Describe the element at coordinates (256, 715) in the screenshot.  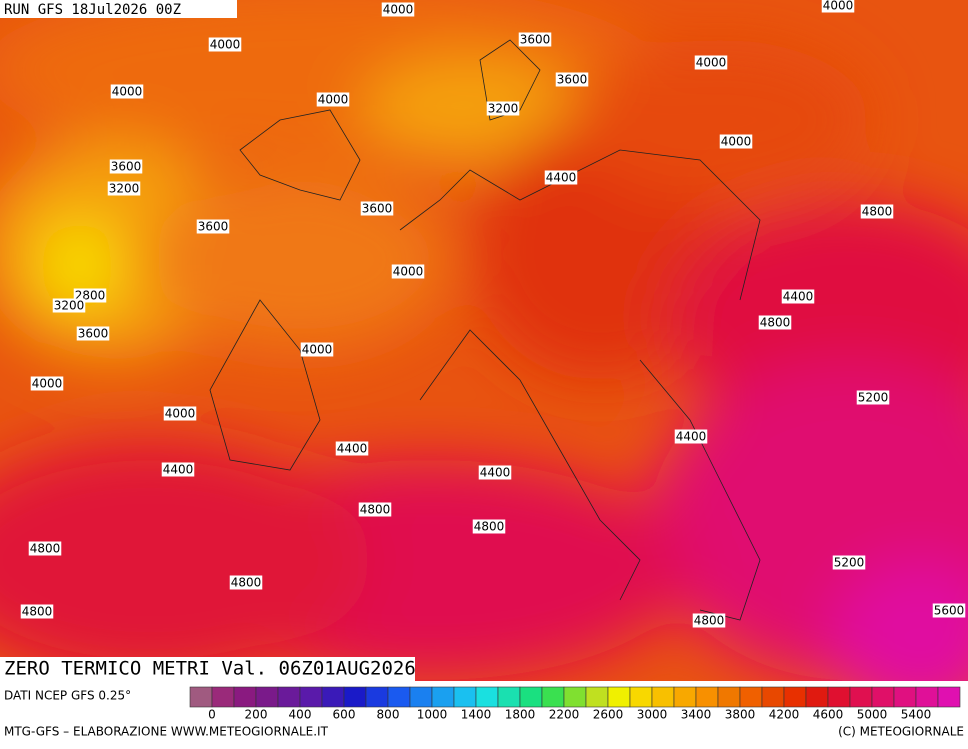
I see `colorbar-tick-label: 200` at that location.